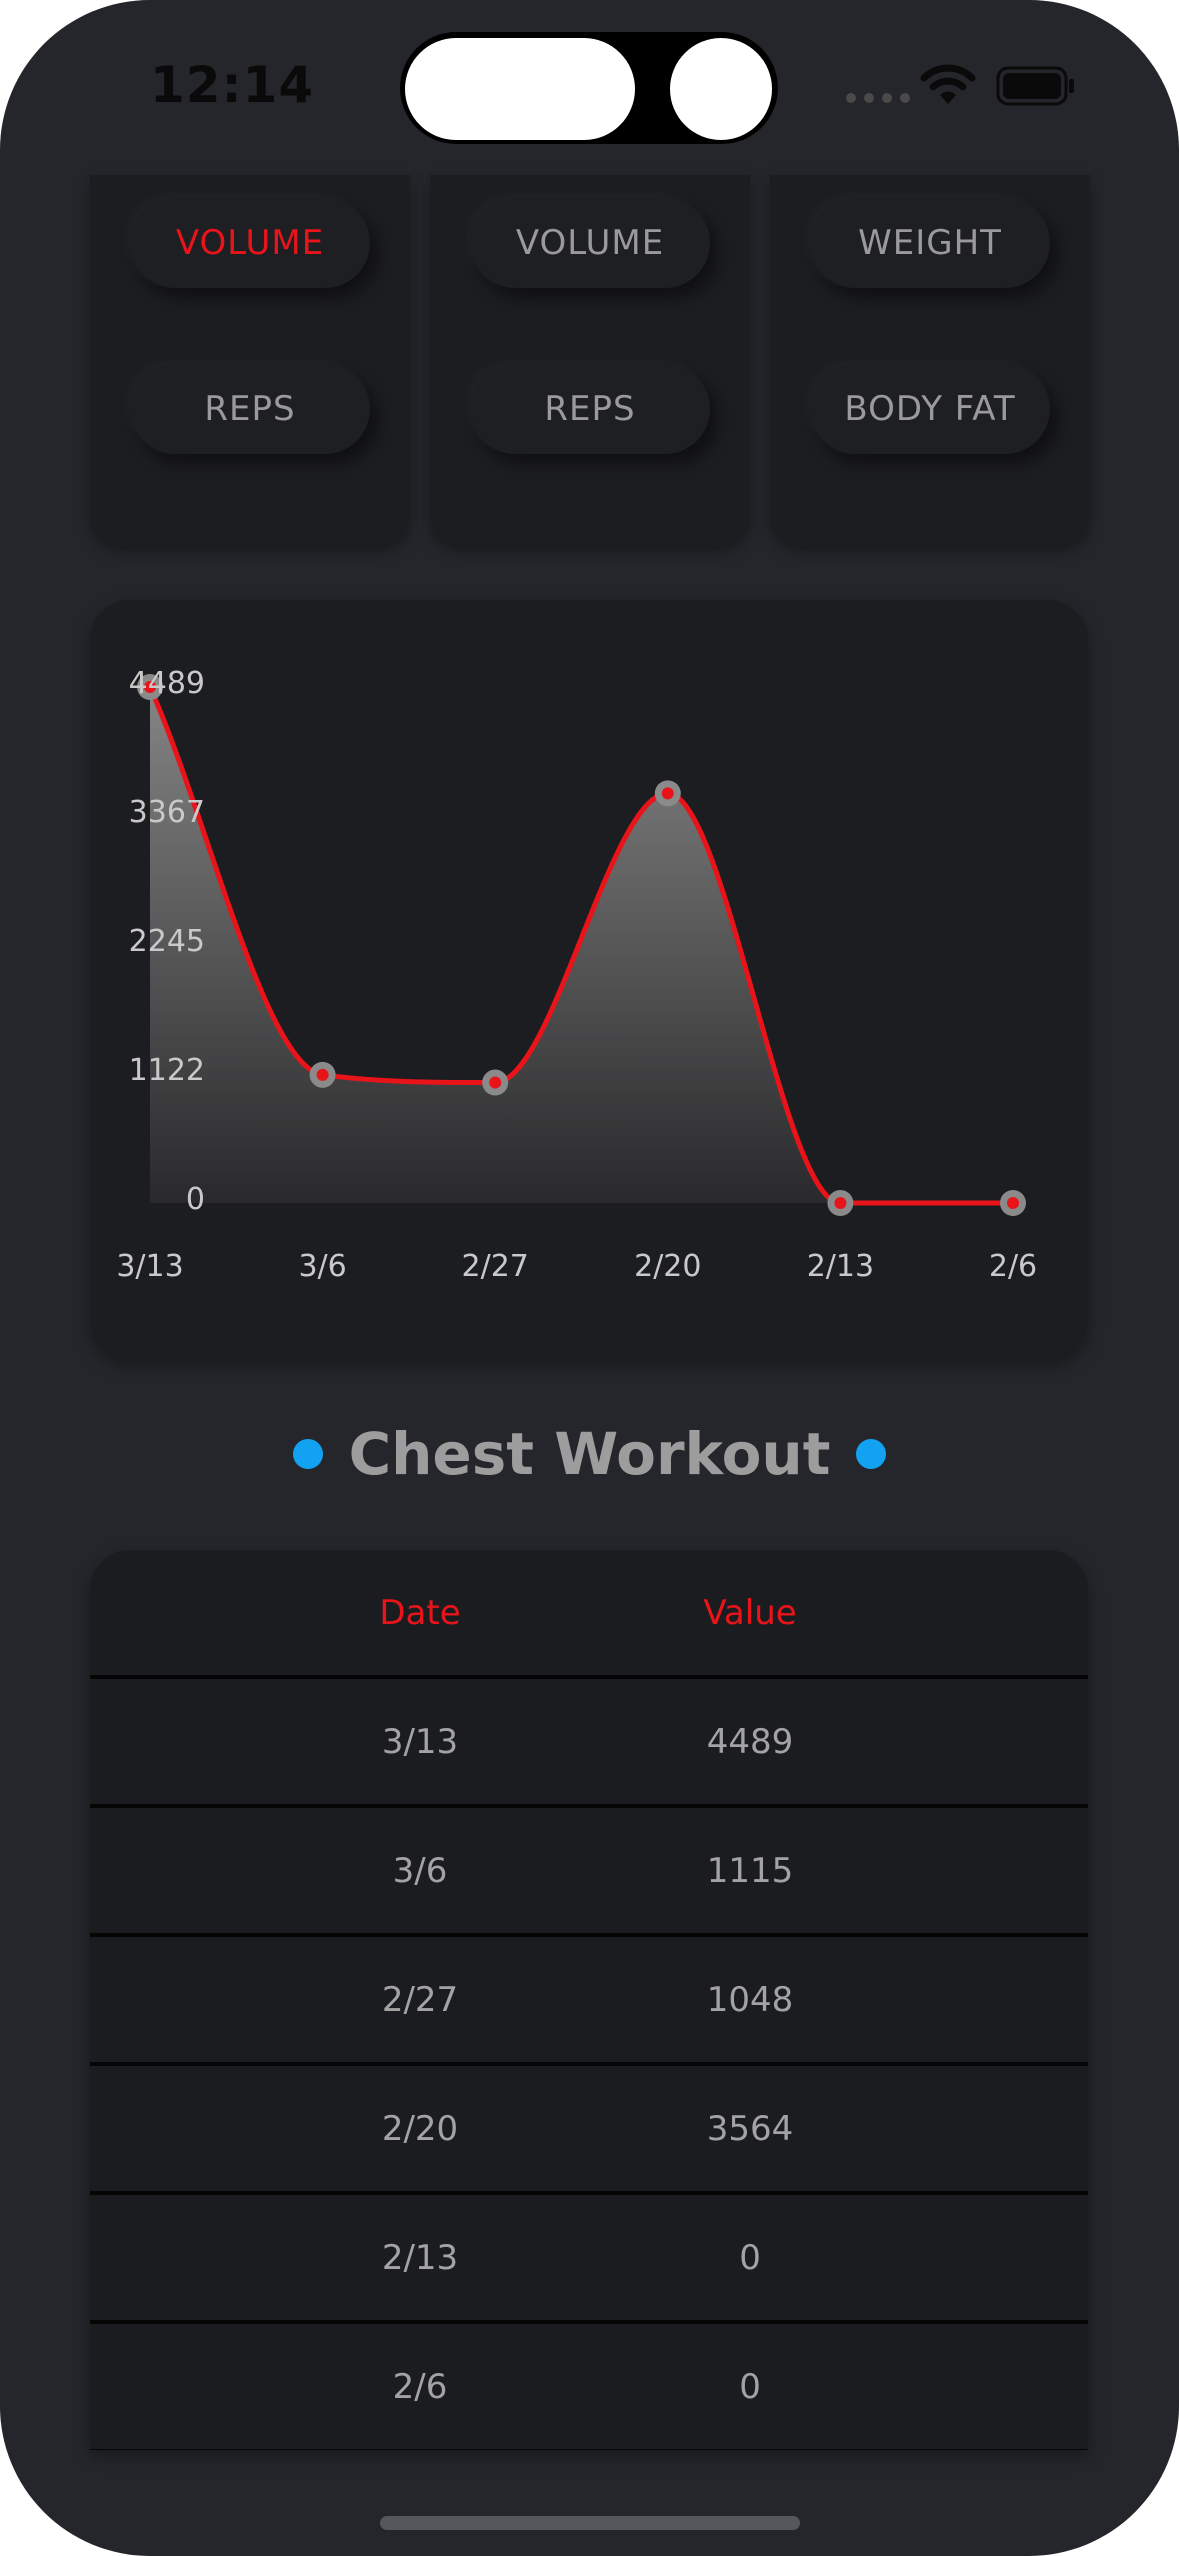  I want to click on title-left-dot-icon, so click(307, 1454).